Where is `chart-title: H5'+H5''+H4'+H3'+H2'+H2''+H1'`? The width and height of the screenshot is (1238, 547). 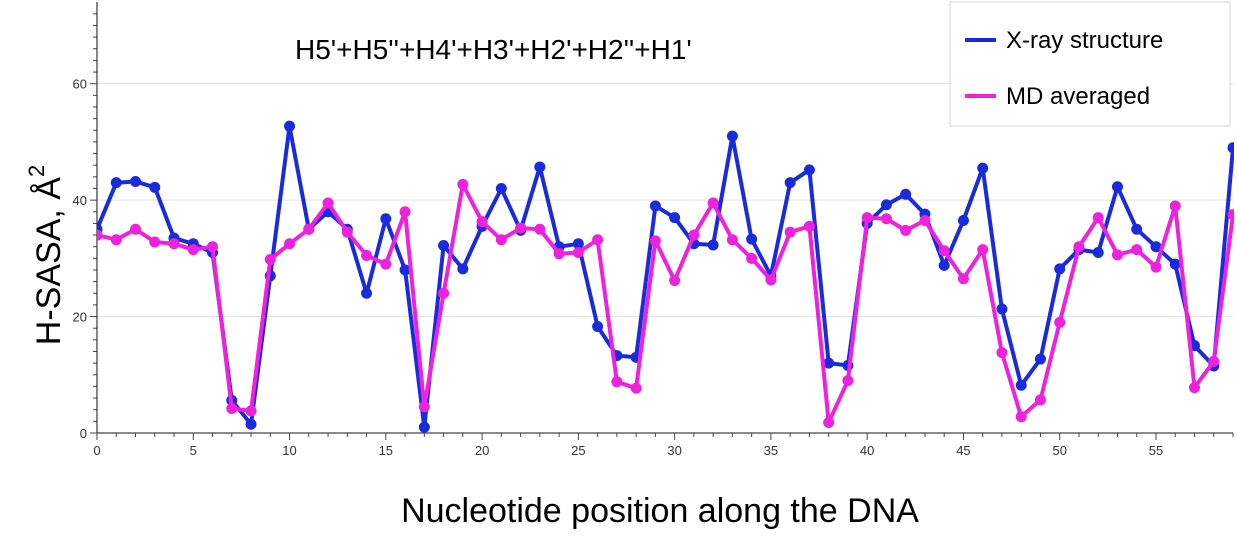
chart-title: H5'+H5''+H4'+H3'+H2'+H2''+H1' is located at coordinates (493, 49).